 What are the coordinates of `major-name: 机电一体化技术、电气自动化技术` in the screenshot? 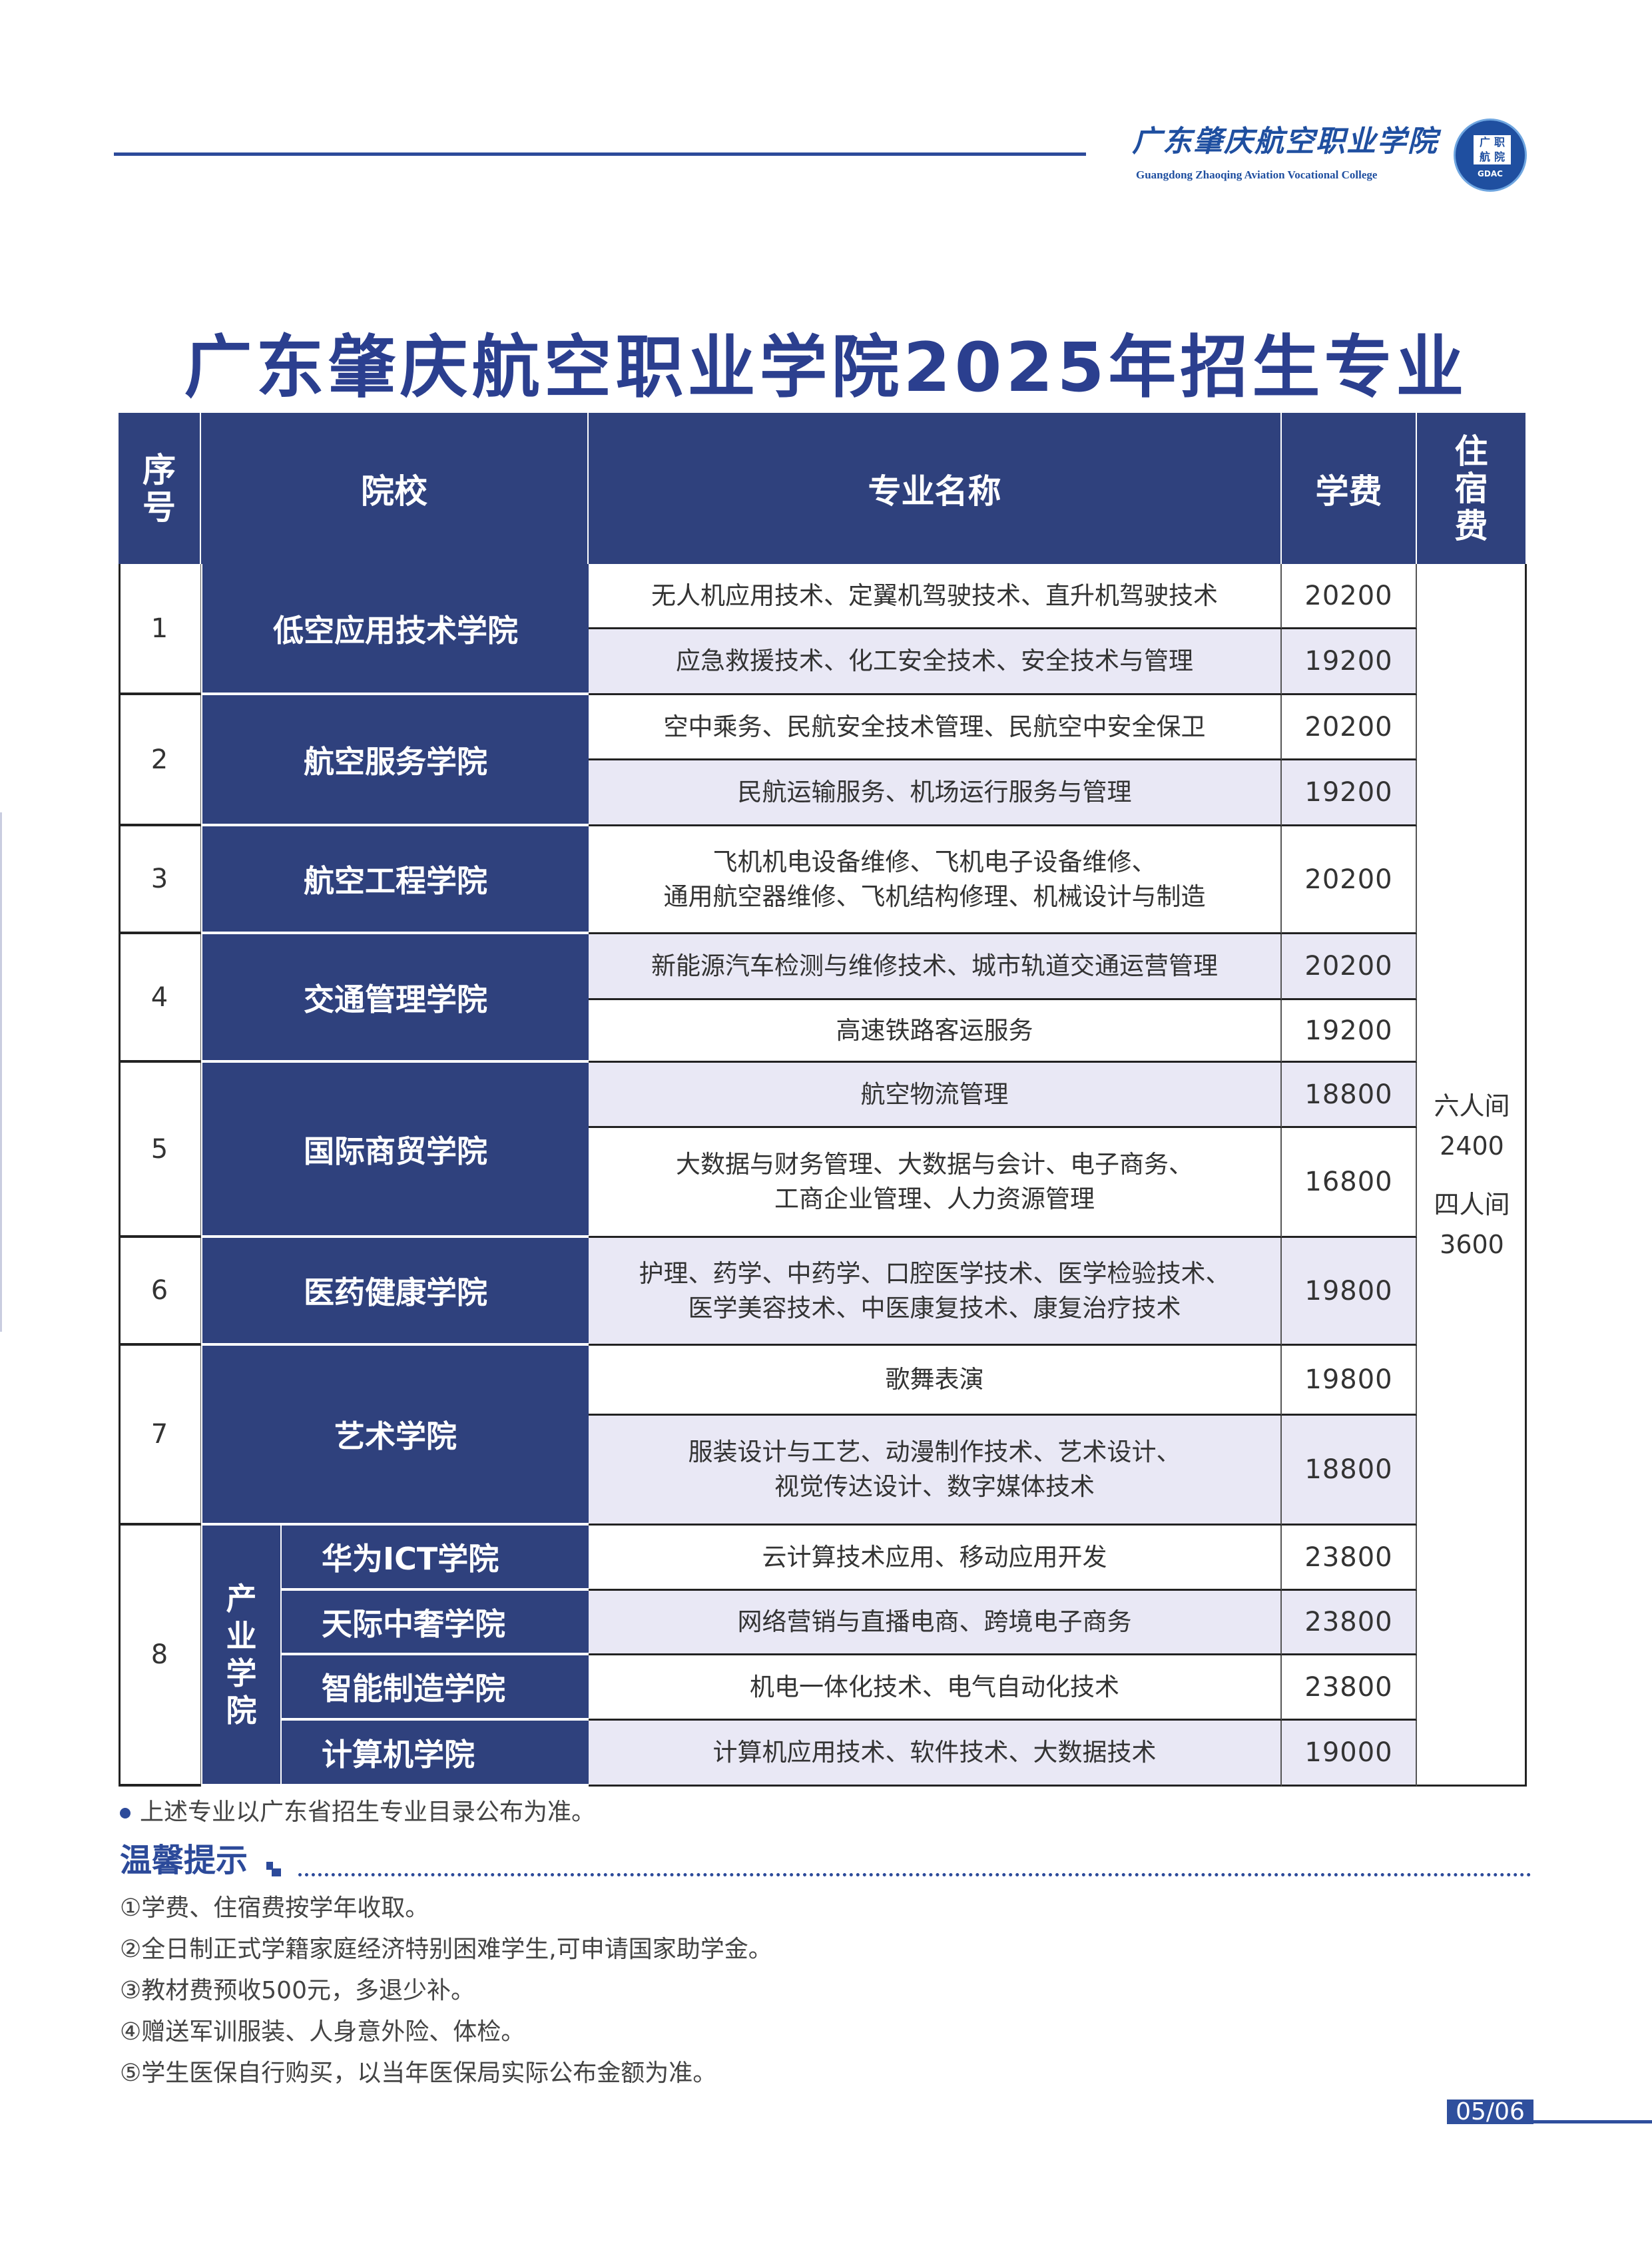 It's located at (935, 1688).